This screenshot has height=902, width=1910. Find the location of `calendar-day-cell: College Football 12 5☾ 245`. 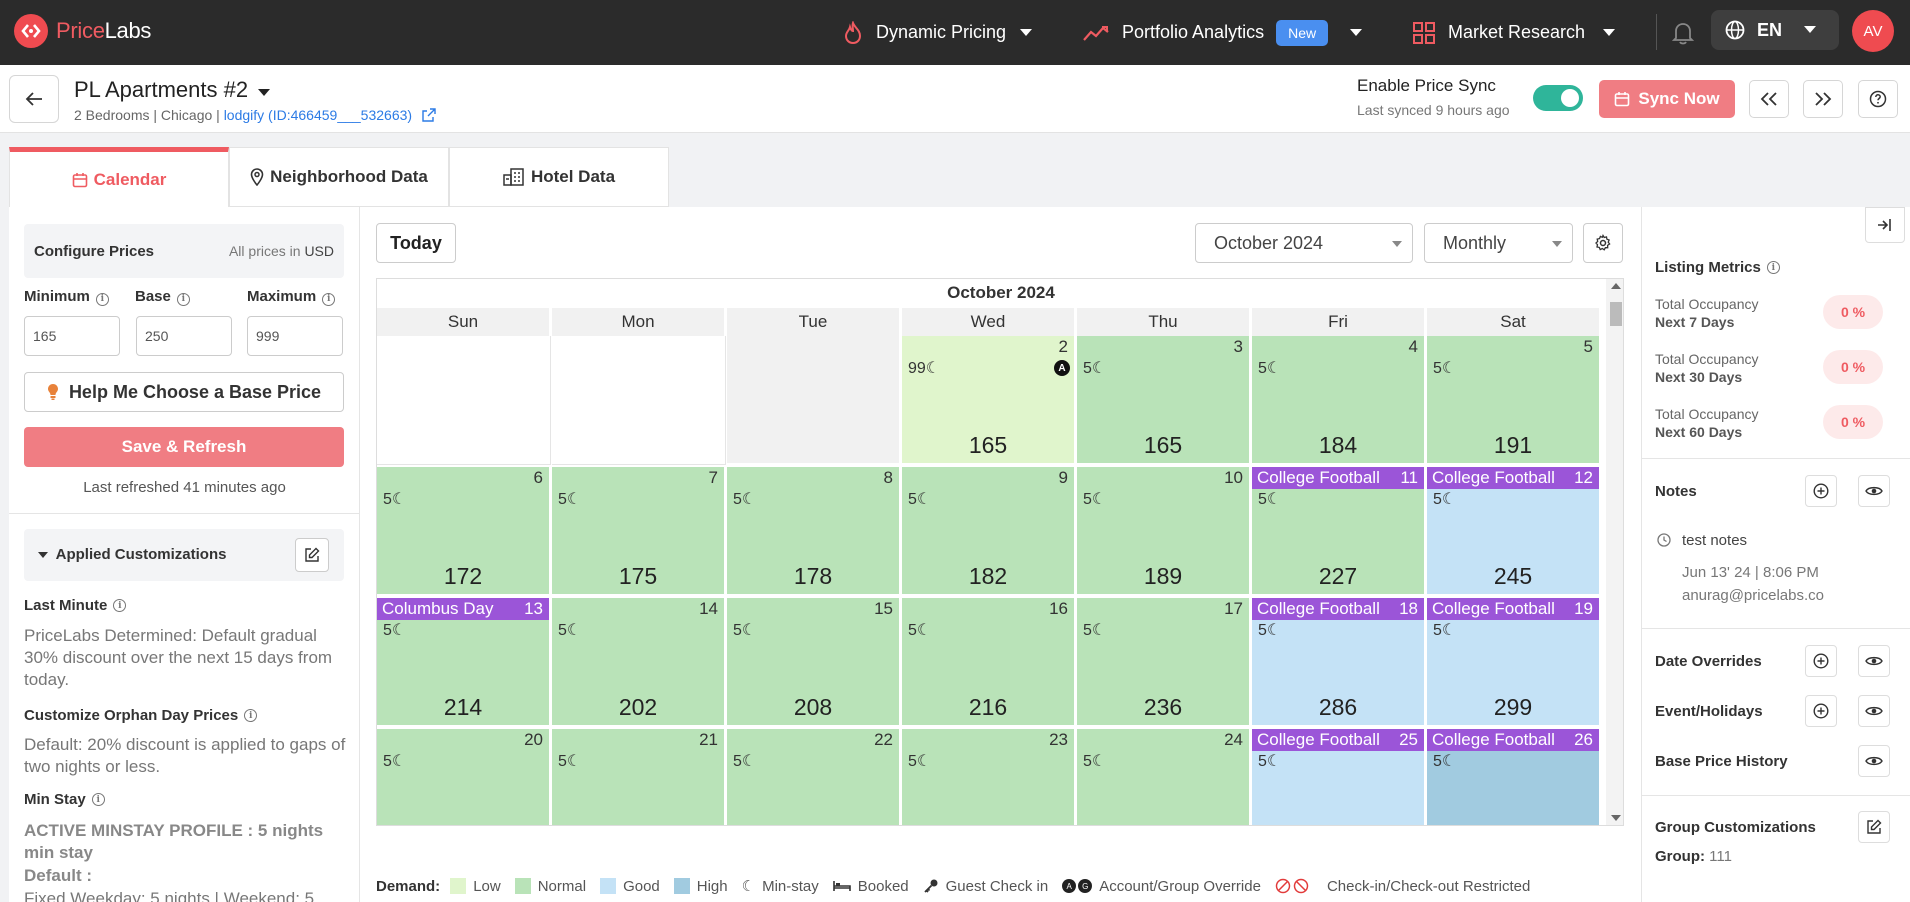

calendar-day-cell: College Football 12 5☾ 245 is located at coordinates (1514, 531).